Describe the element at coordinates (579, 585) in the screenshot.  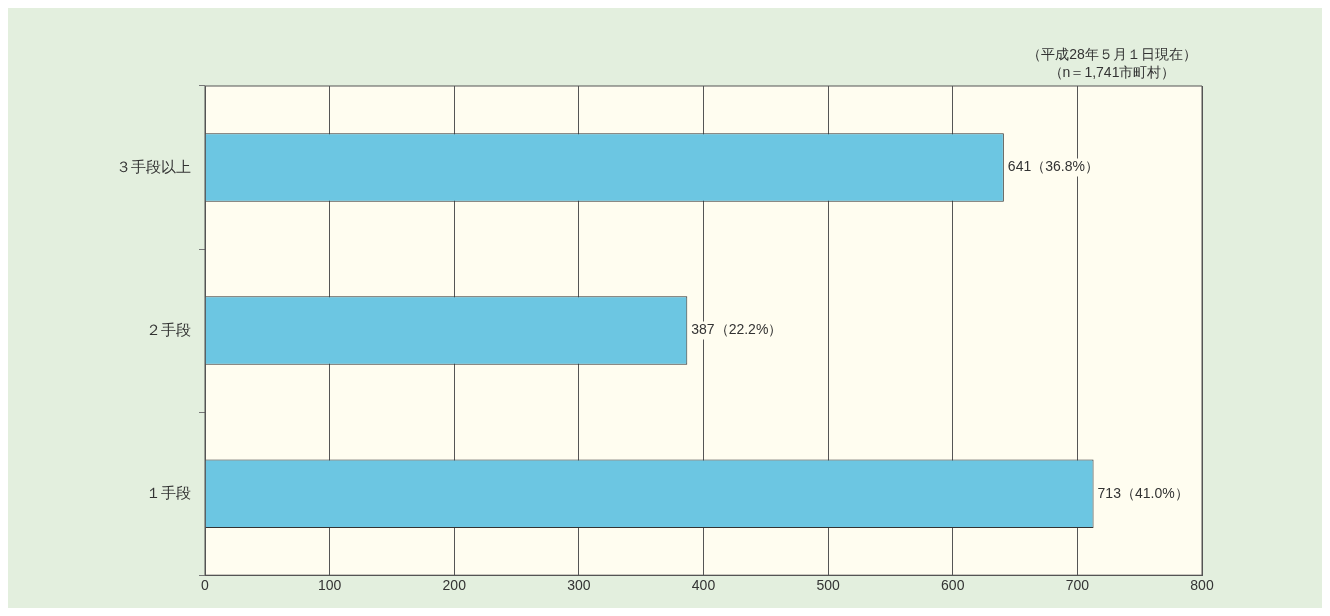
I see `x-tick-label: 300` at that location.